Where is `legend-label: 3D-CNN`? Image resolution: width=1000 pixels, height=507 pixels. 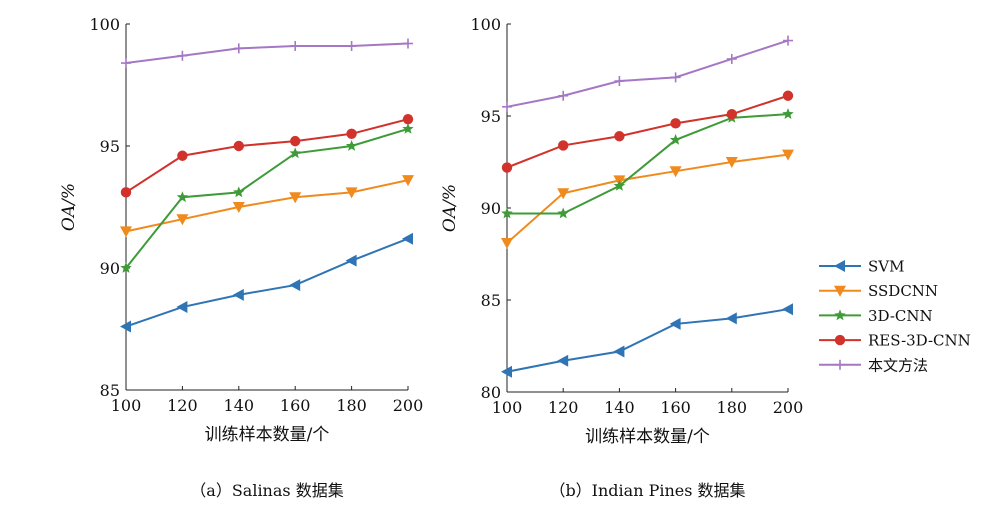 legend-label: 3D-CNN is located at coordinates (900, 316).